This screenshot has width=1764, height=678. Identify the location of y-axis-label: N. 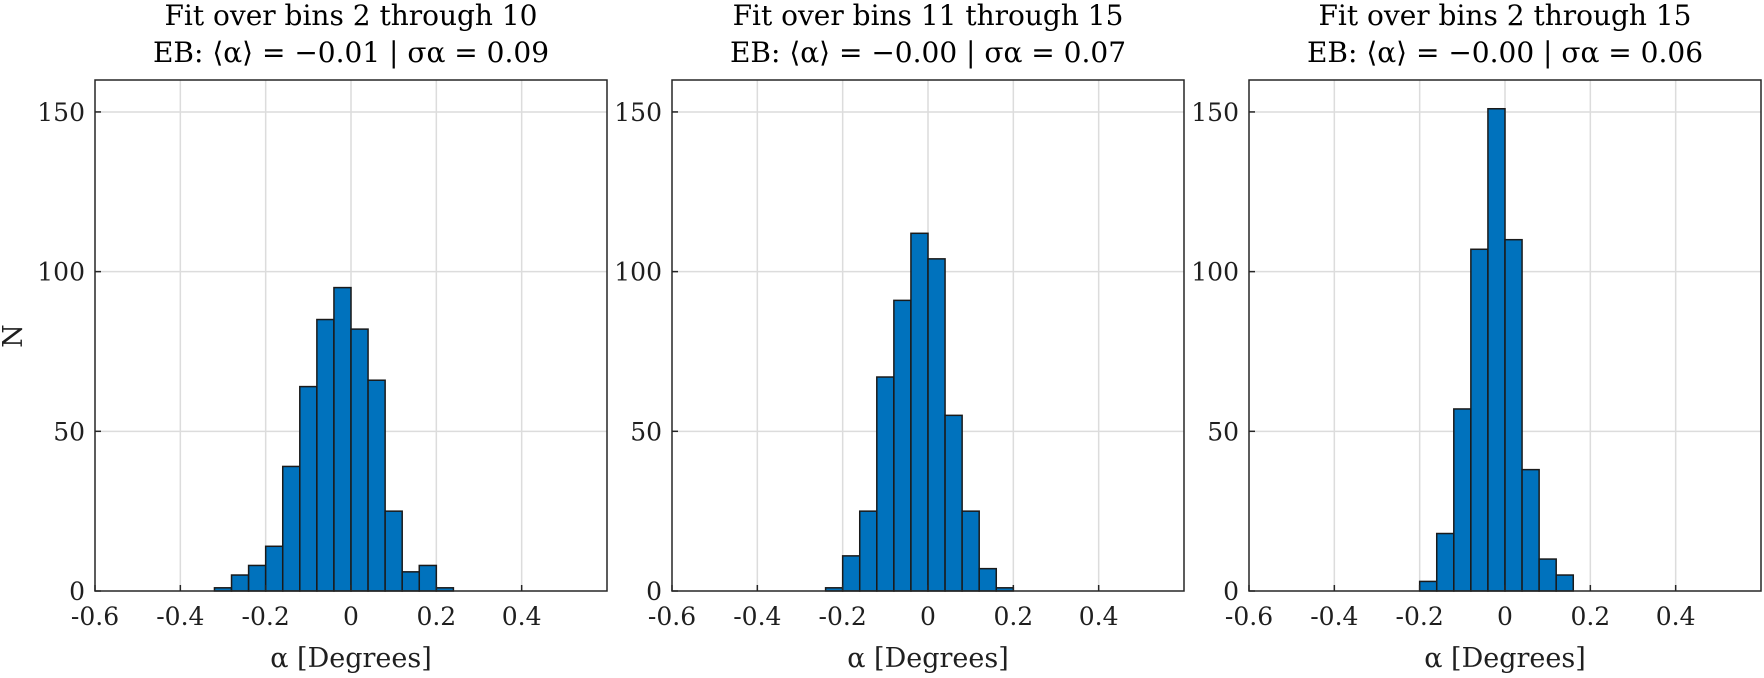
(14, 336).